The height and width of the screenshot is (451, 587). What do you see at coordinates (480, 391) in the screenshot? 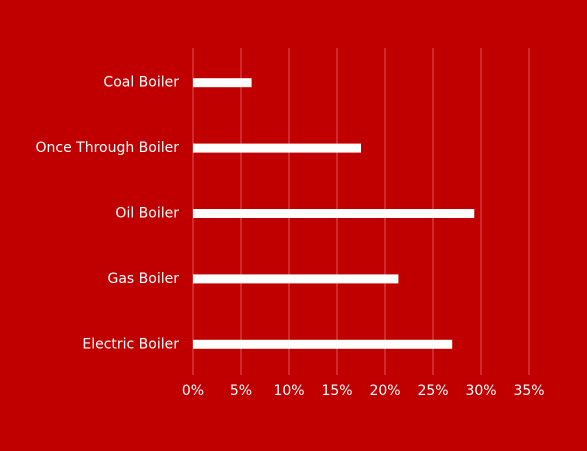
I see `x-tick-label: 30%` at bounding box center [480, 391].